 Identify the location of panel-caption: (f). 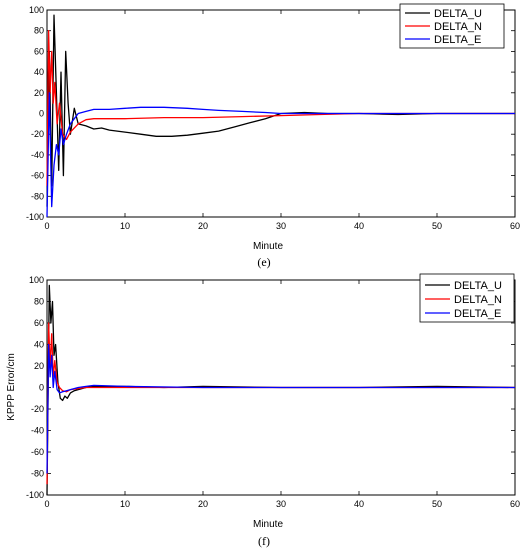
(264, 541).